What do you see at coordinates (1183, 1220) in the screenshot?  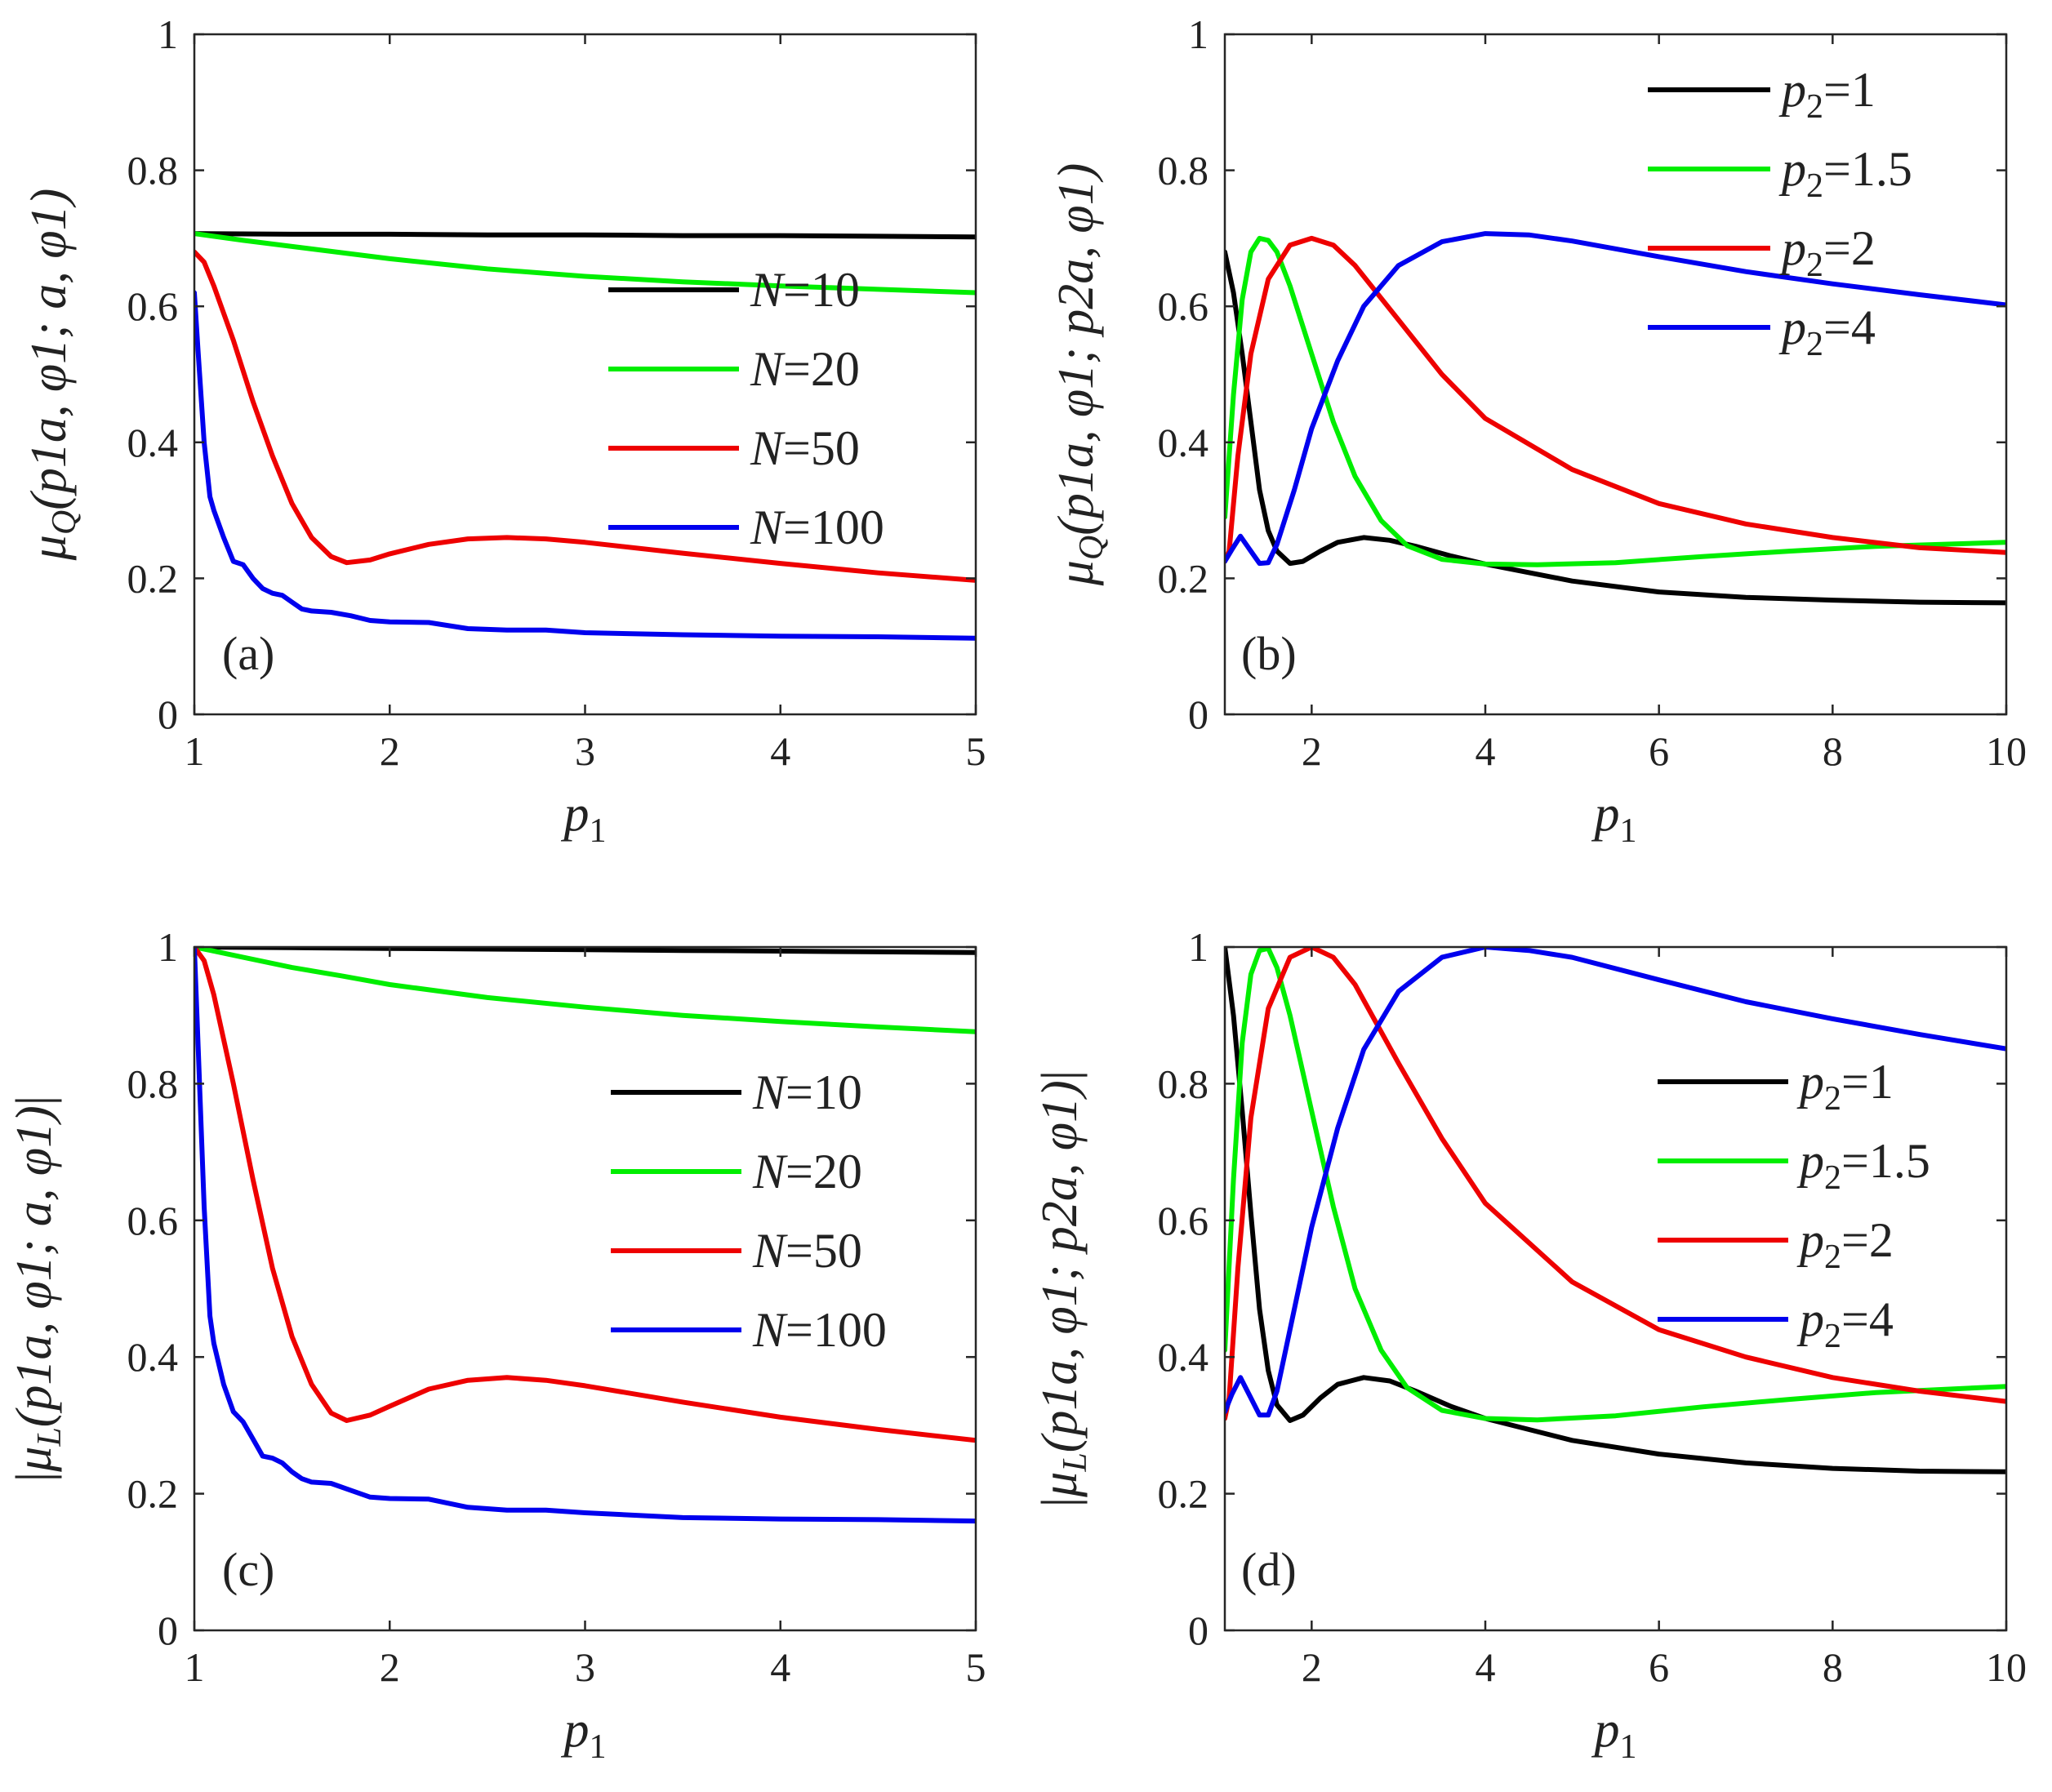 I see `y-tick-label-d-3: 0.6` at bounding box center [1183, 1220].